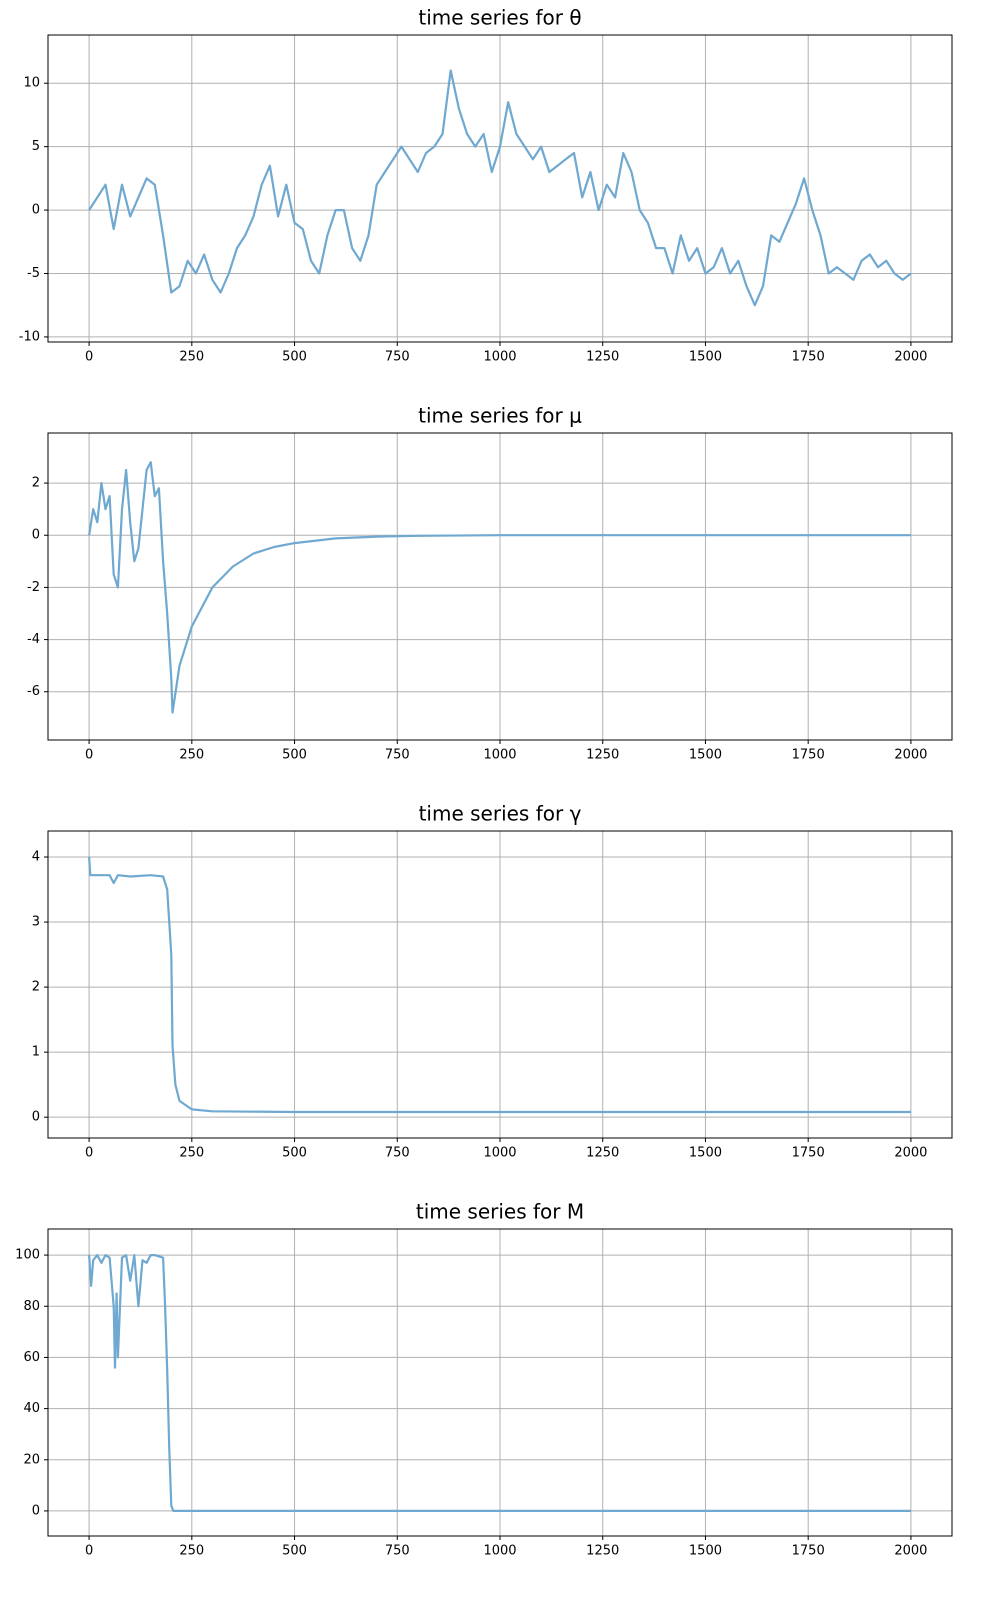  I want to click on y-tick-label: -10, so click(29, 336).